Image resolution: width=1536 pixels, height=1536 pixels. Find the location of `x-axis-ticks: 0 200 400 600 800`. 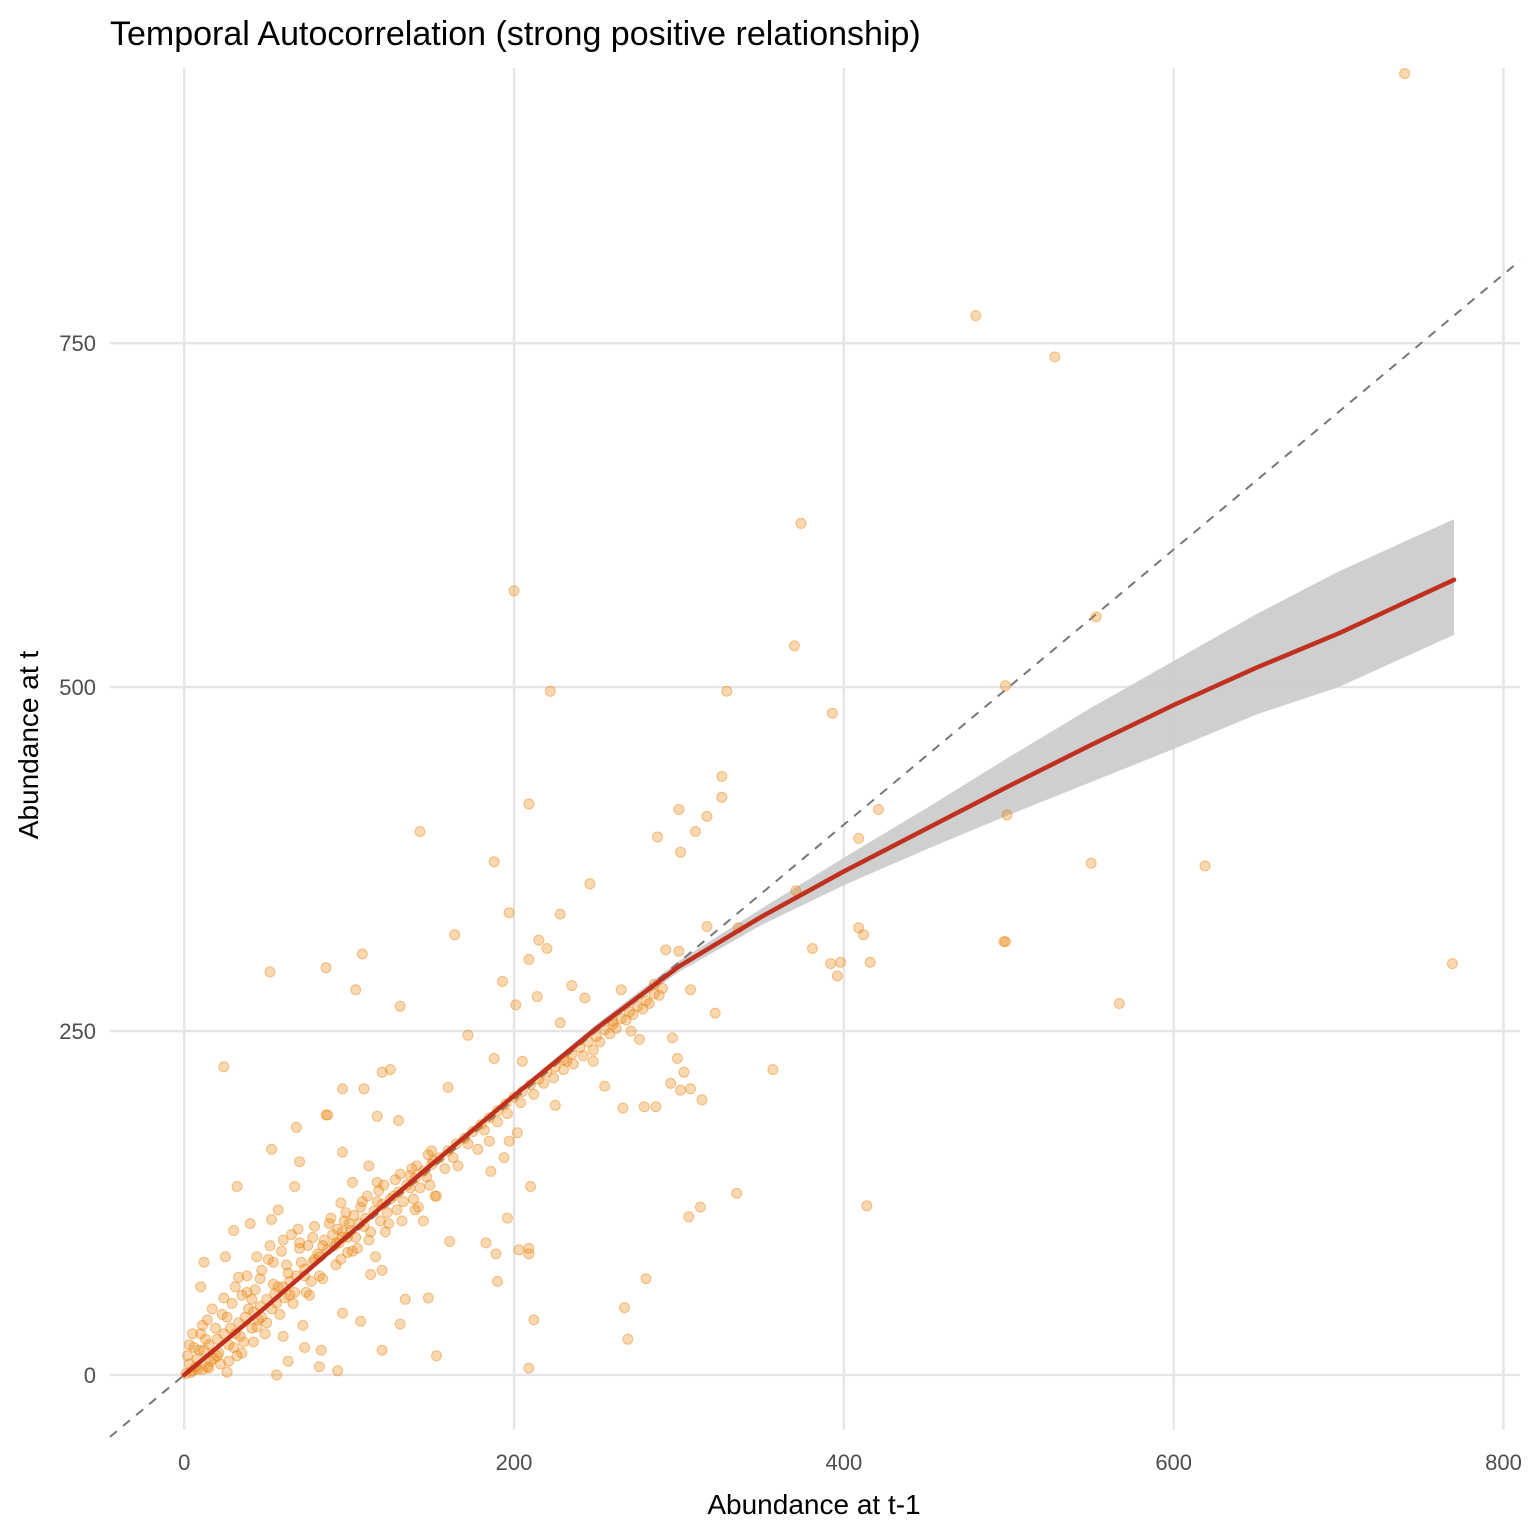

x-axis-ticks: 0 200 400 600 800 is located at coordinates (850, 1462).